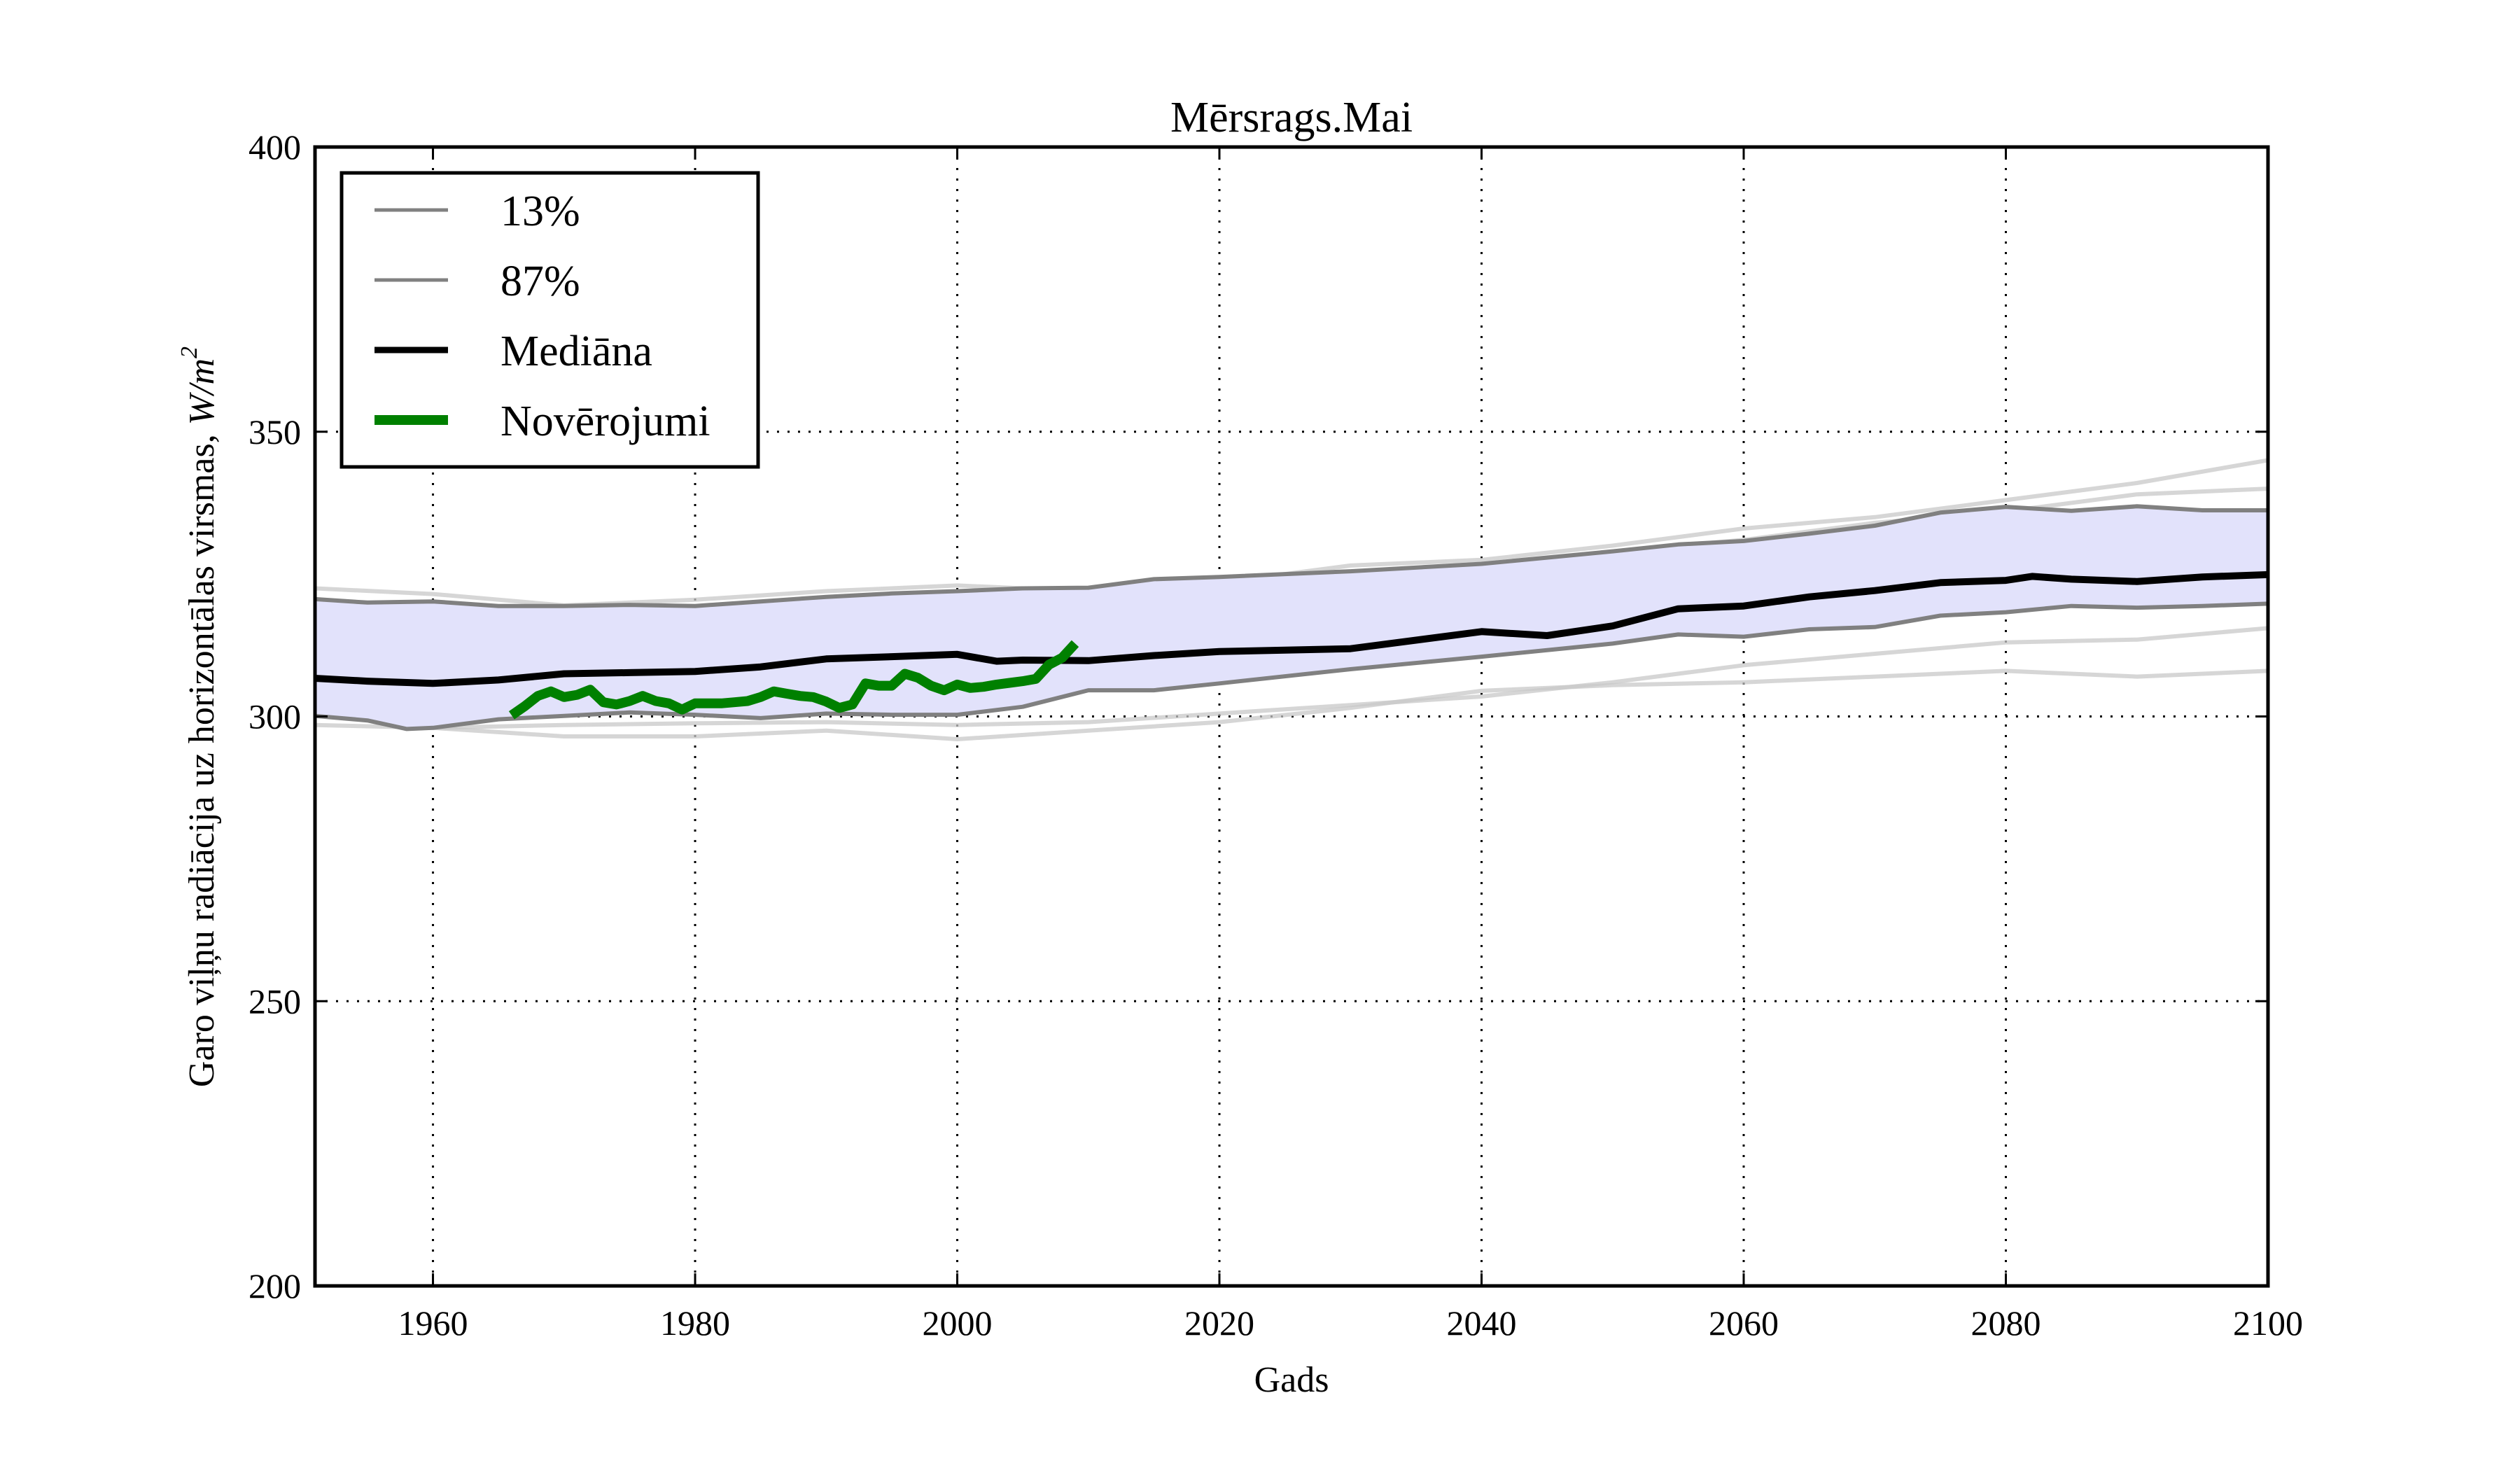 The image size is (2520, 1470). I want to click on legend-entry: Novērojumi, so click(542, 421).